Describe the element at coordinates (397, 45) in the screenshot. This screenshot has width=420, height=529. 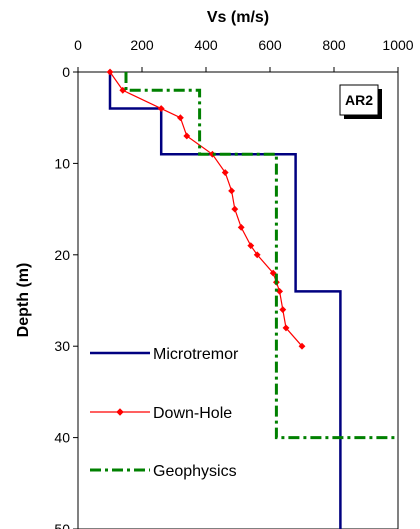
I see `x-tick-label: 1000` at that location.